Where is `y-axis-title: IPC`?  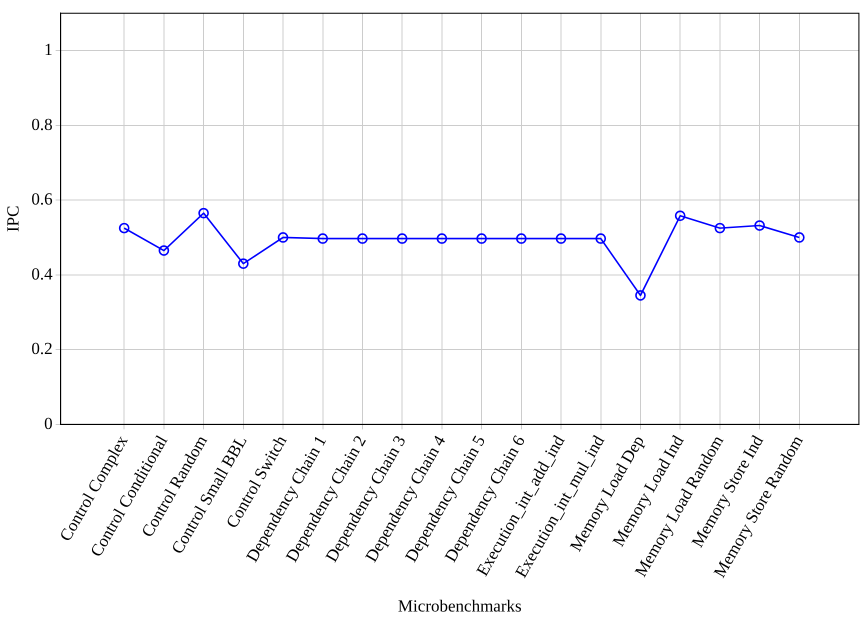
y-axis-title: IPC is located at coordinates (13, 219).